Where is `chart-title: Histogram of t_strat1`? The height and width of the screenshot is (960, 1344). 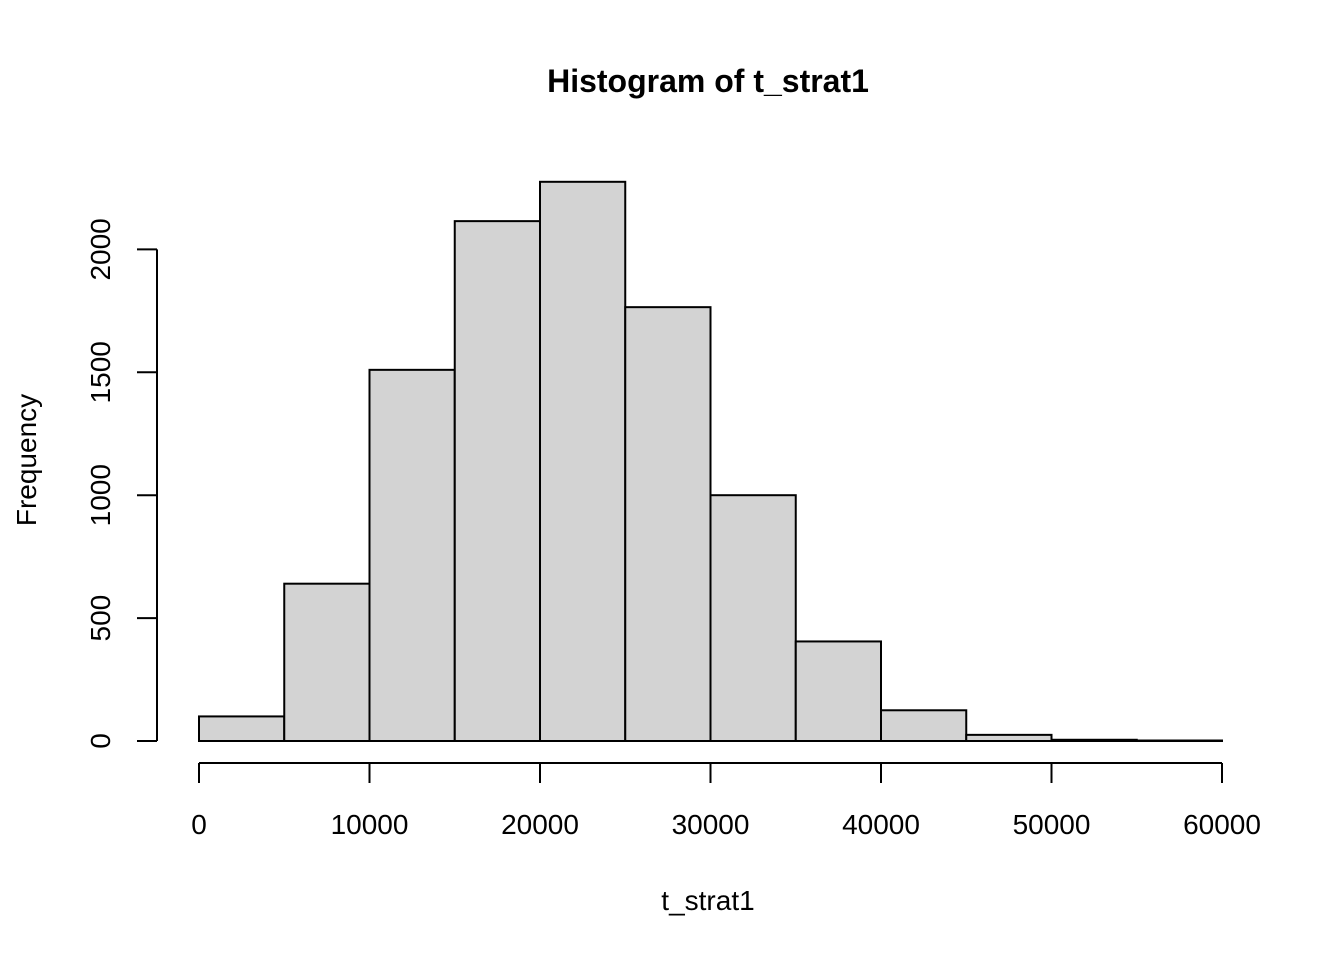 chart-title: Histogram of t_strat1 is located at coordinates (708, 81).